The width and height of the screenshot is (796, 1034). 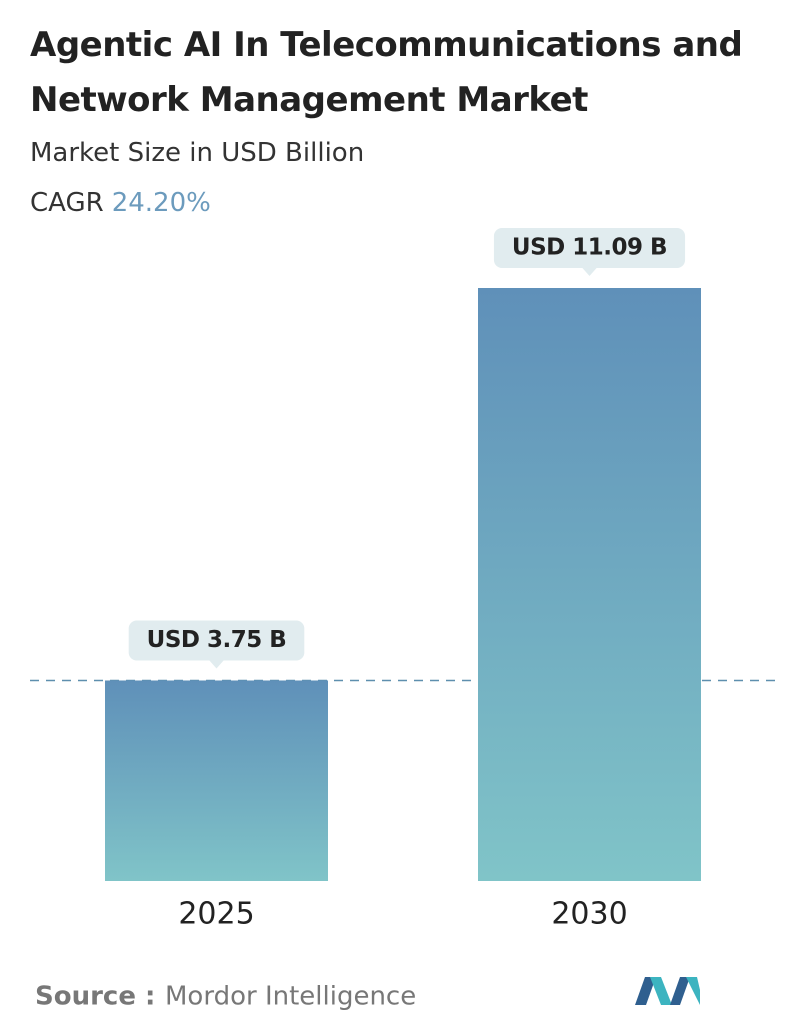 I want to click on cagr: CAGR 24.20%, so click(x=120, y=203).